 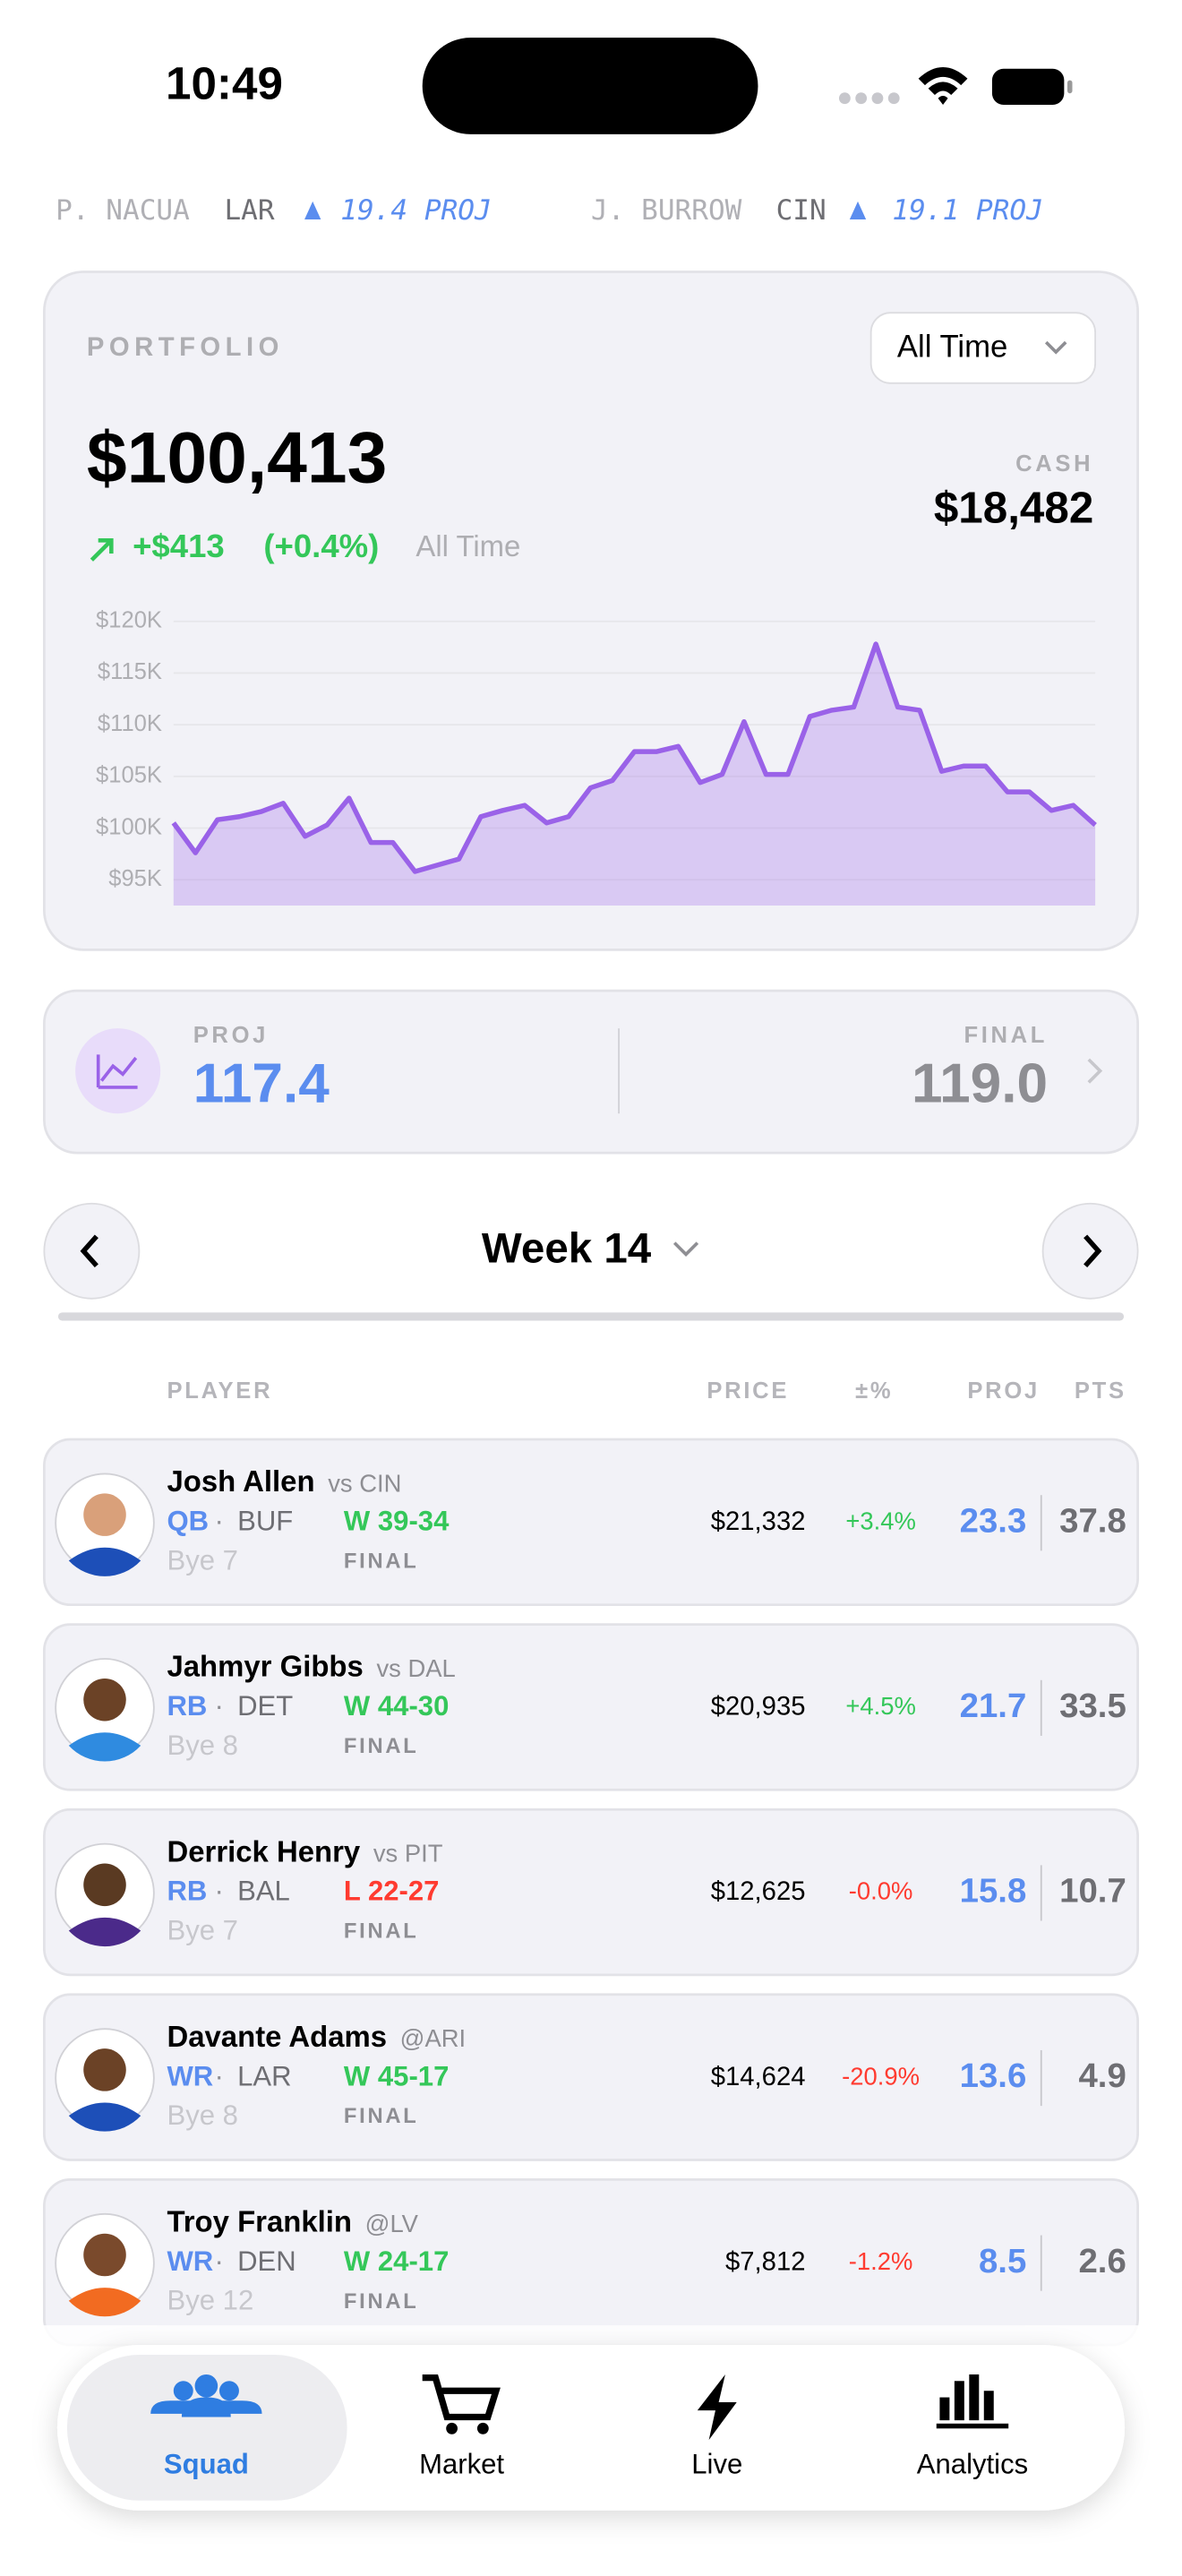 I want to click on pts: 33.5, so click(x=1092, y=1706).